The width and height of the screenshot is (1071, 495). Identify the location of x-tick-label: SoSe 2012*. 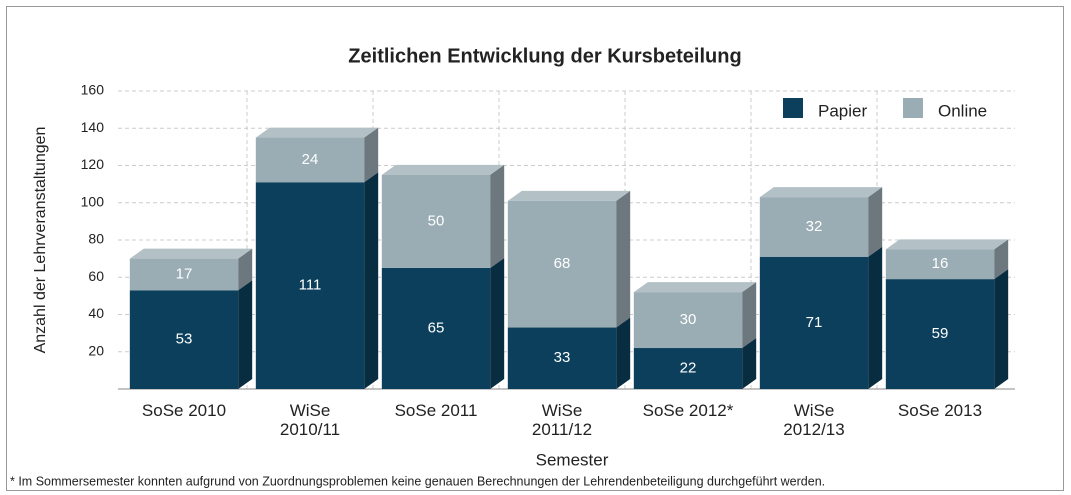
(688, 410).